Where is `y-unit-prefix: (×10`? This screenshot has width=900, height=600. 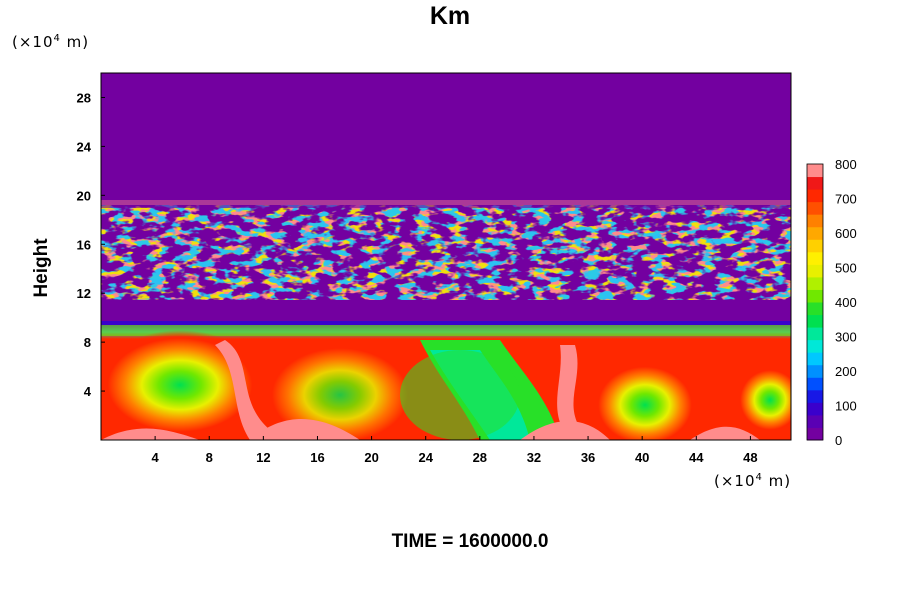
y-unit-prefix: (×10 is located at coordinates (33, 42).